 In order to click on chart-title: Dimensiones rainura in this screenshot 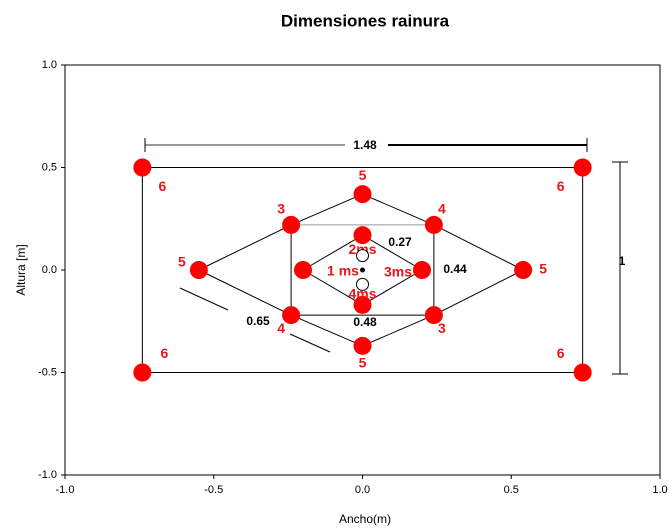, I will do `click(365, 20)`.